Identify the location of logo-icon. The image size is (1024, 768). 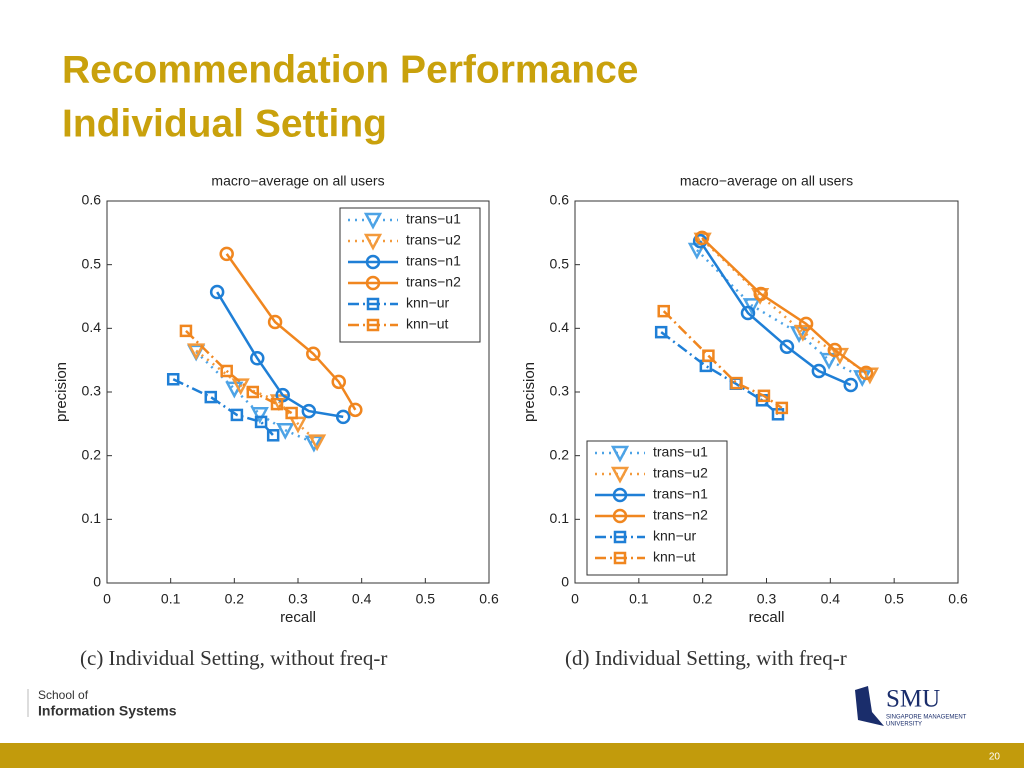
(869, 706).